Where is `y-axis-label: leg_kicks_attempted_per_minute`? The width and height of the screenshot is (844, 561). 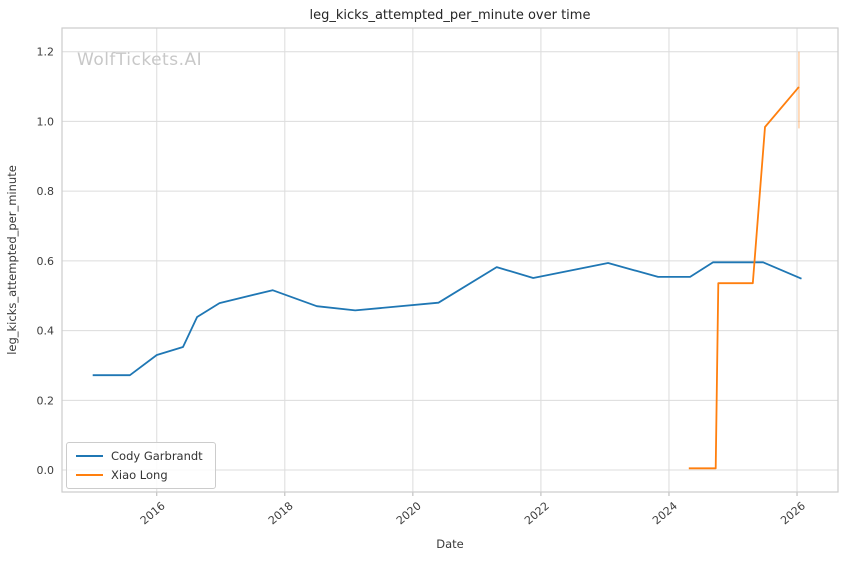
y-axis-label: leg_kicks_attempted_per_minute is located at coordinates (12, 260).